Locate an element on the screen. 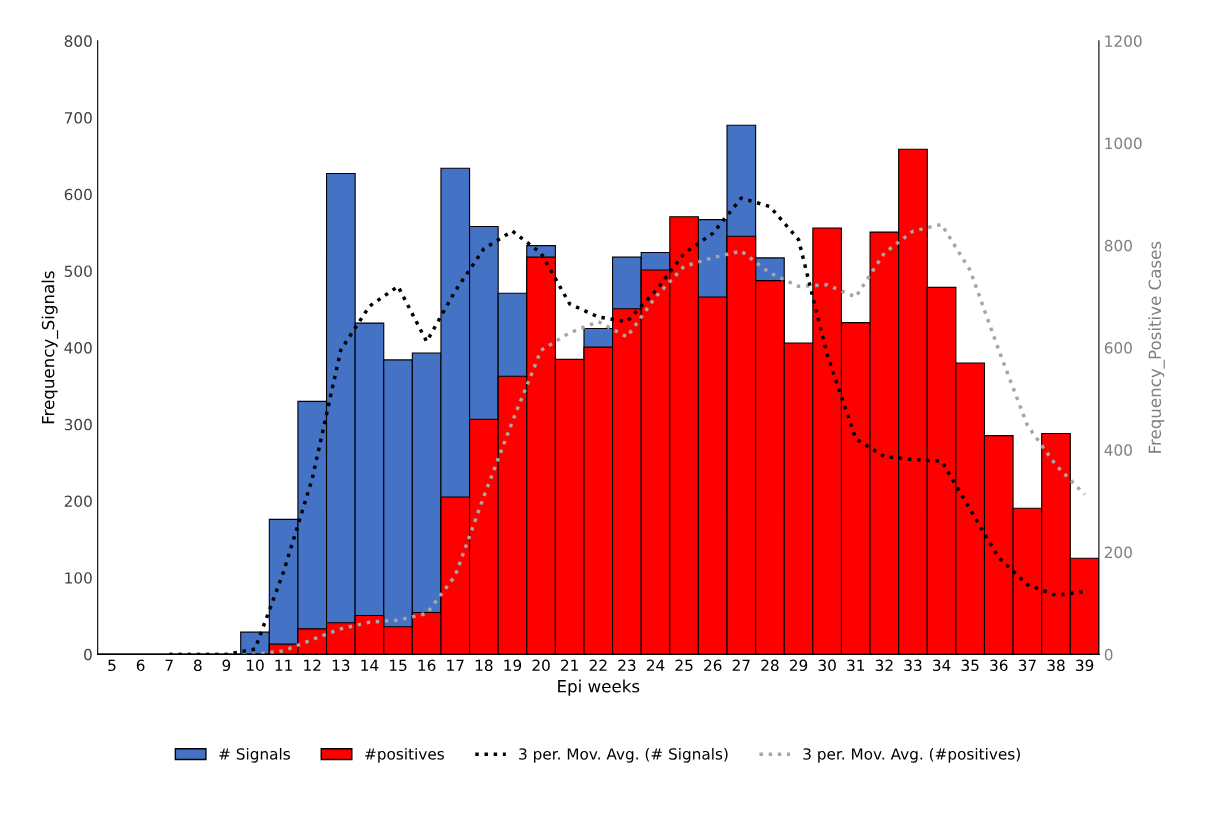 This screenshot has height=818, width=1221. x-tick-label: 34 is located at coordinates (942, 665).